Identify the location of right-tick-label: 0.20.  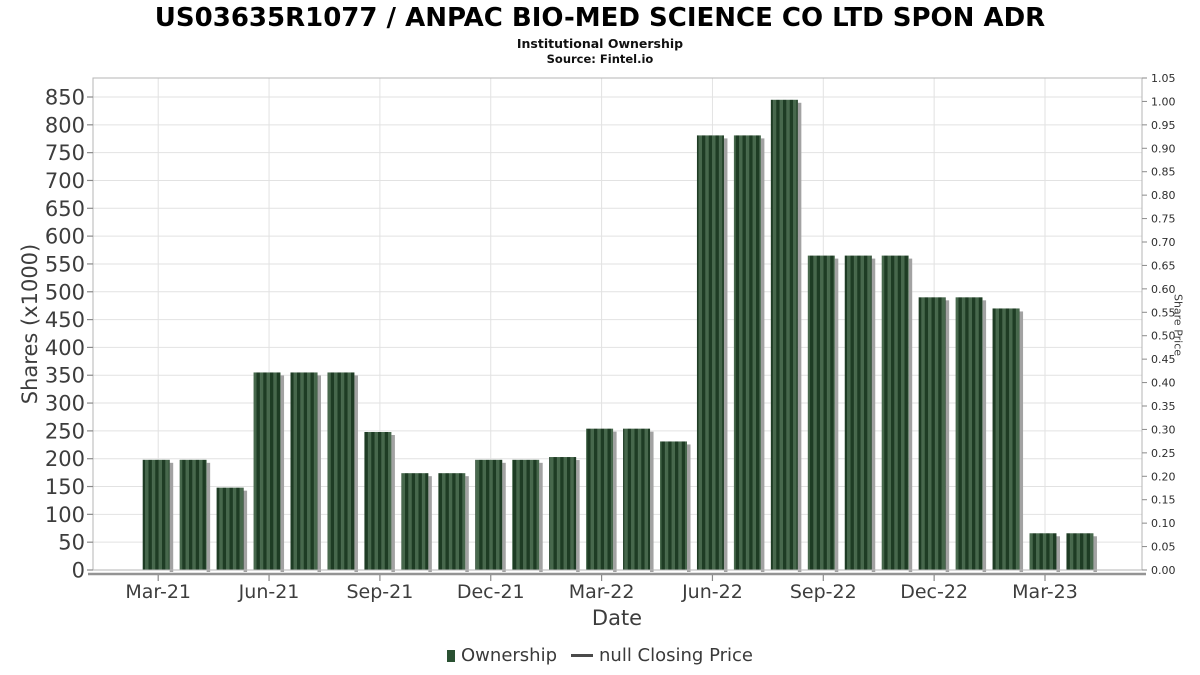
(1163, 476).